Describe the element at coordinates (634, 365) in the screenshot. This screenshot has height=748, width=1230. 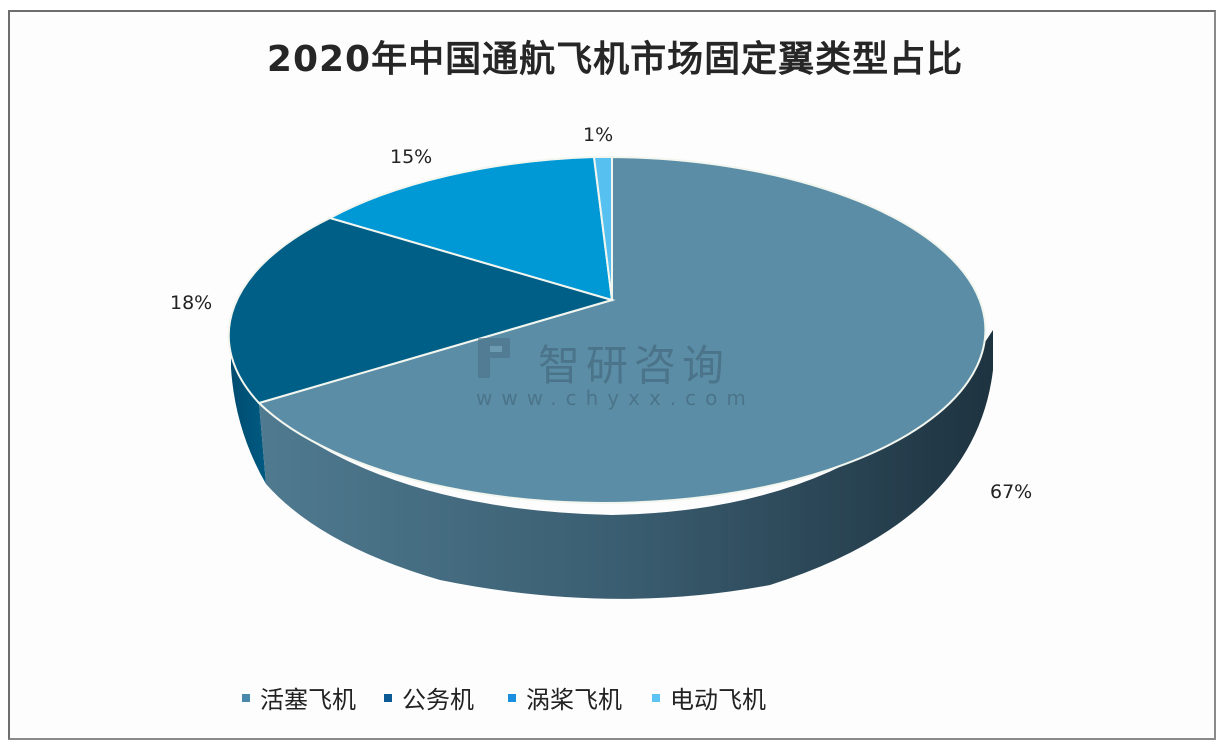
I see `watermark-name: 智研咨询` at that location.